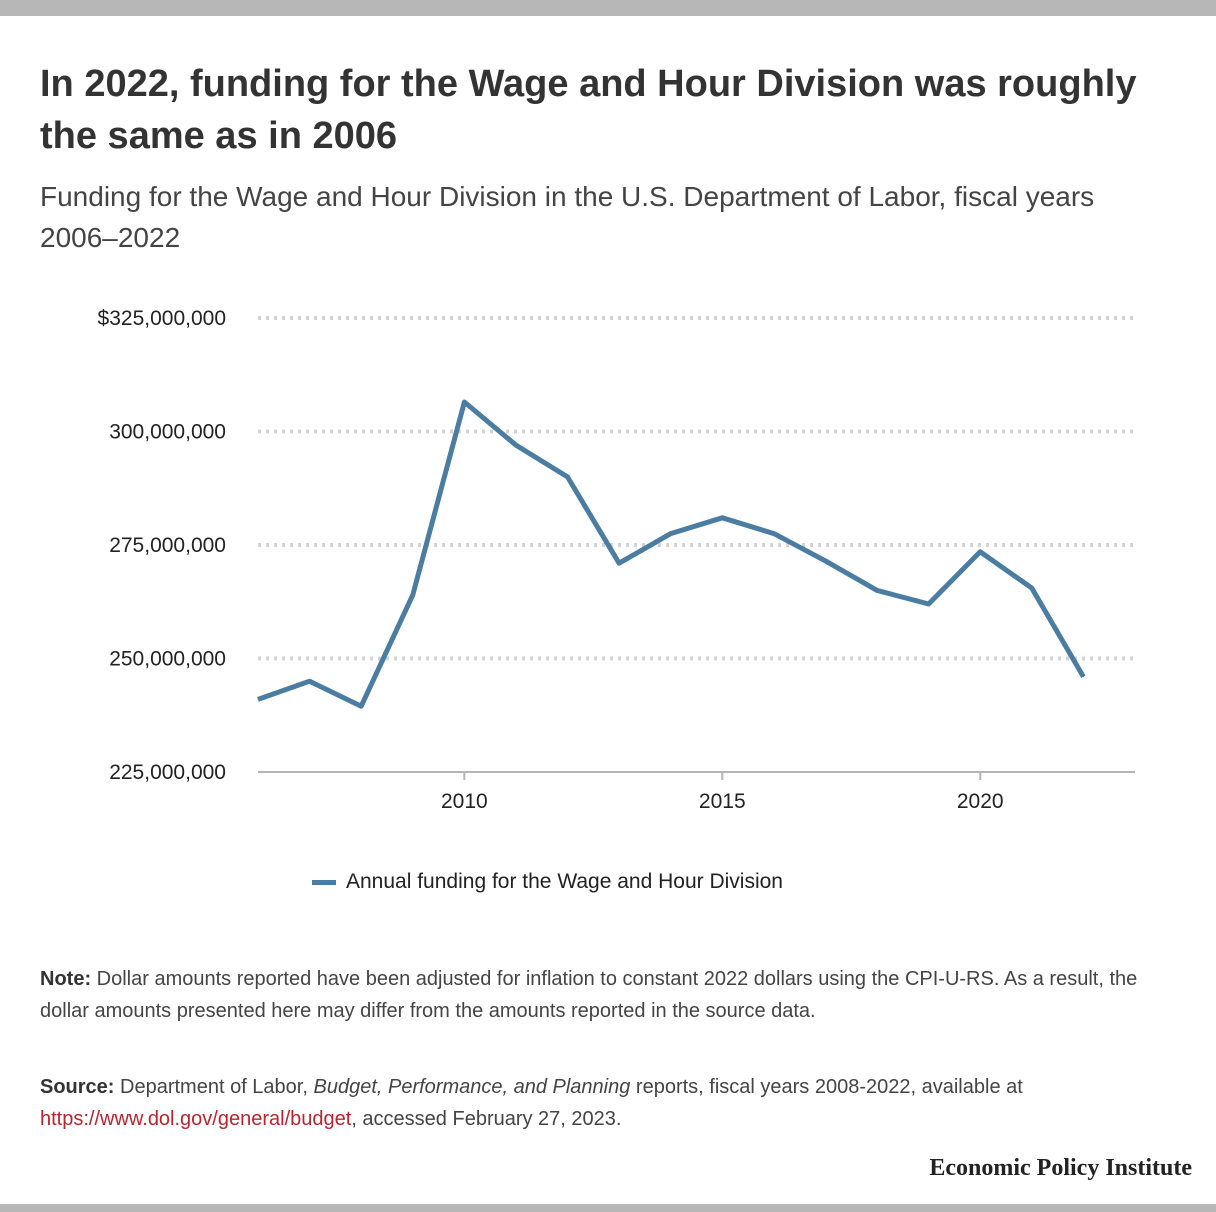  Describe the element at coordinates (324, 882) in the screenshot. I see `legend-swatch` at that location.